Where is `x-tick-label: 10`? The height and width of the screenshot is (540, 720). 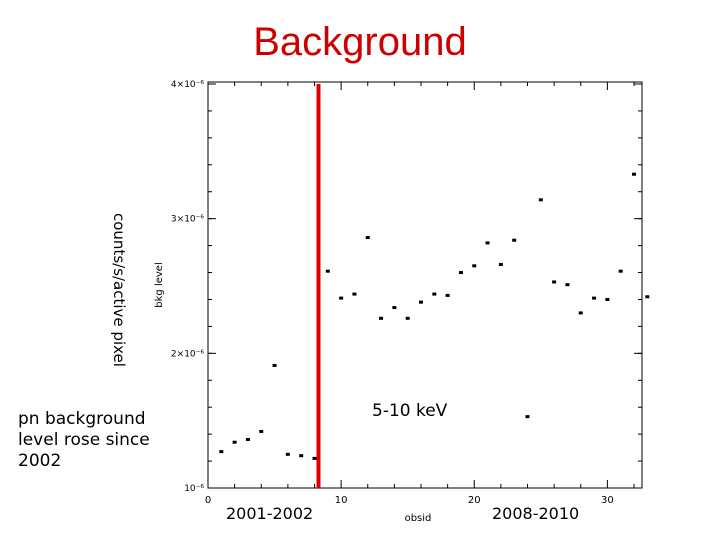
x-tick-label: 10 is located at coordinates (341, 500).